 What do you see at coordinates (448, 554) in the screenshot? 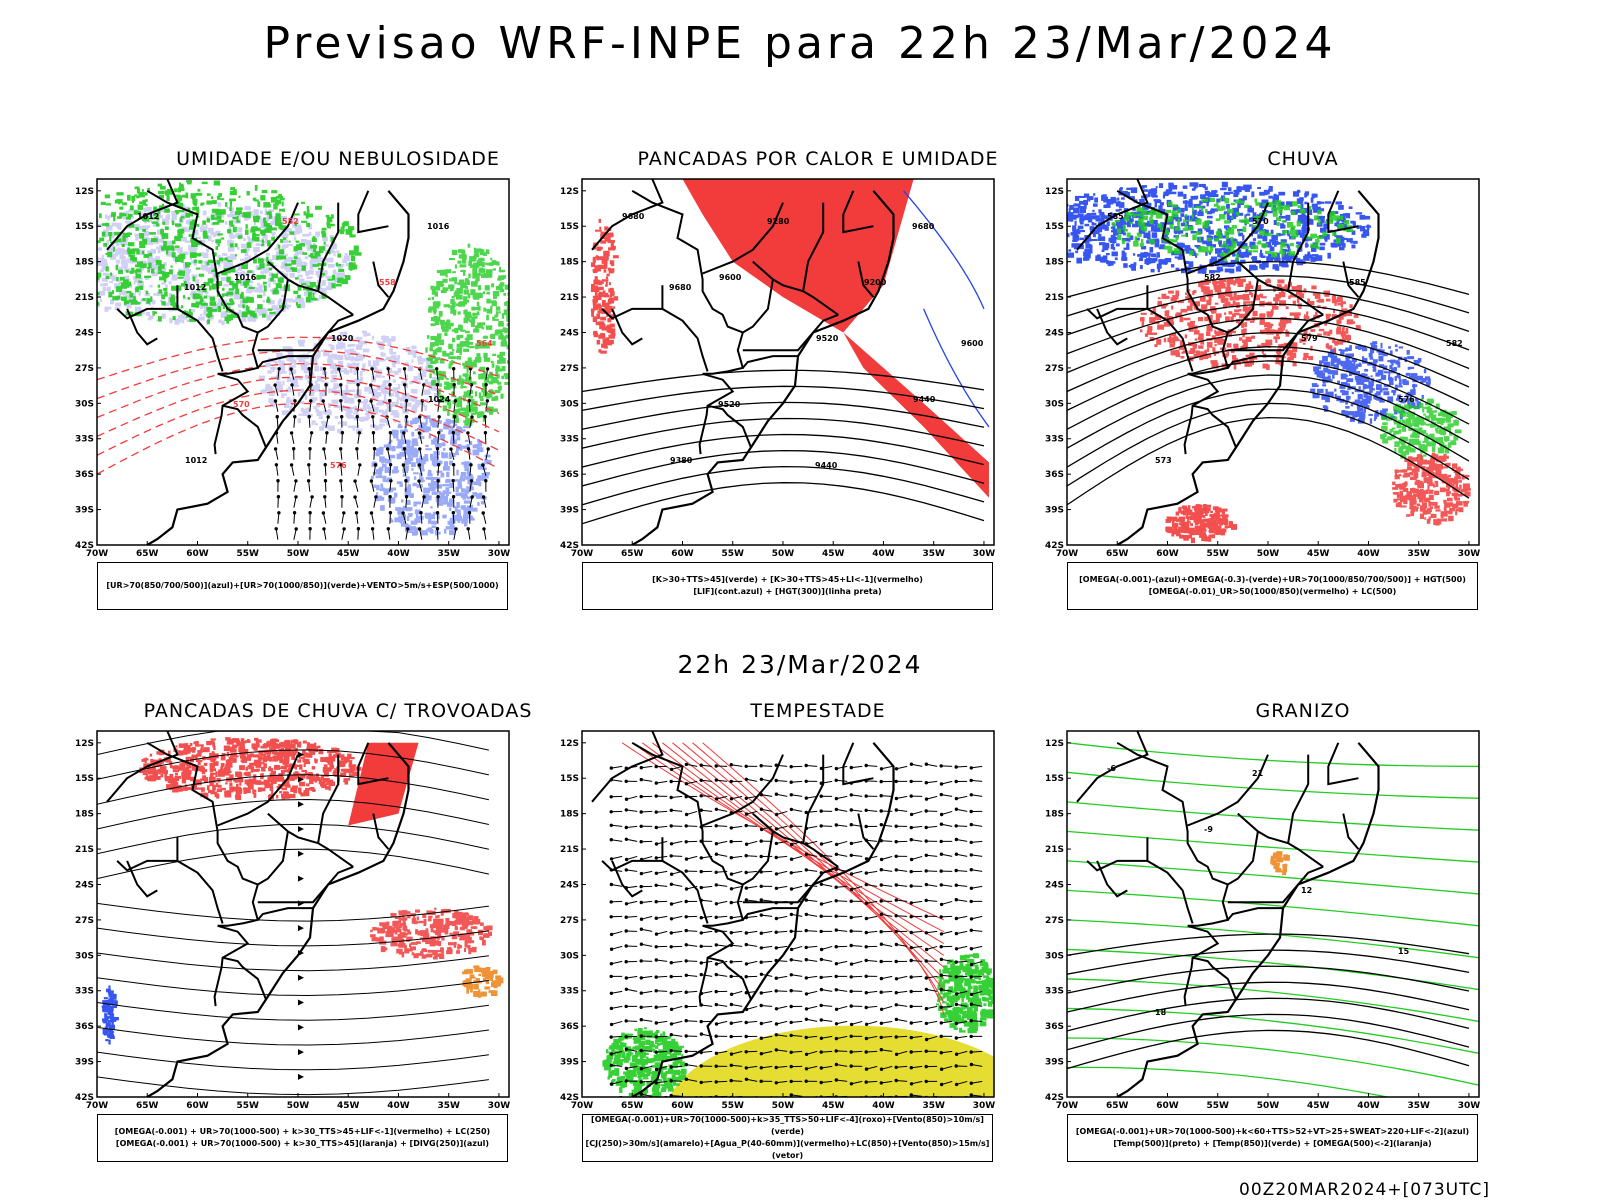
I see `longitude-tick-label: 35W` at bounding box center [448, 554].